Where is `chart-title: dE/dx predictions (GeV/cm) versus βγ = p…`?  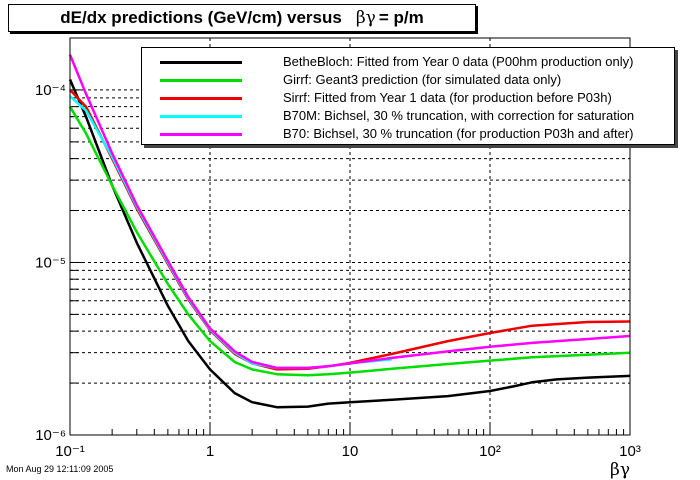
chart-title: dE/dx predictions (GeV/cm) versus βγ = p… is located at coordinates (242, 18).